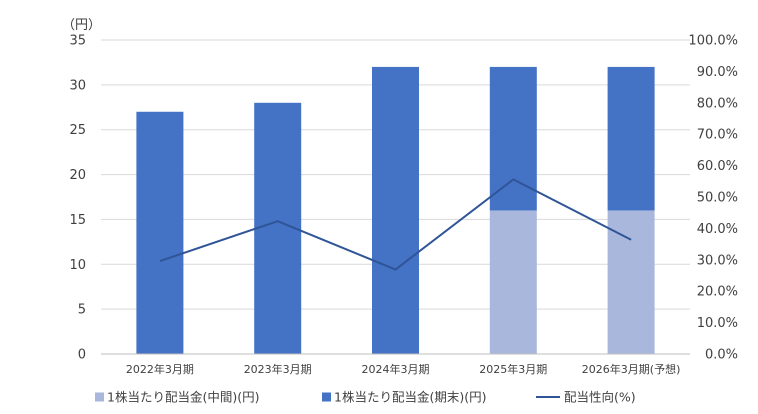 The height and width of the screenshot is (414, 758). I want to click on legend-interim-label: 1株当たり配当金(中間)(円), so click(183, 397).